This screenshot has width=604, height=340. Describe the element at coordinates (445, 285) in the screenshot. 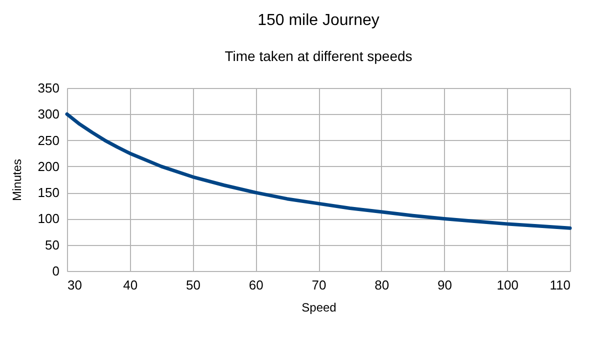

I see `x-tick-label: 90` at that location.